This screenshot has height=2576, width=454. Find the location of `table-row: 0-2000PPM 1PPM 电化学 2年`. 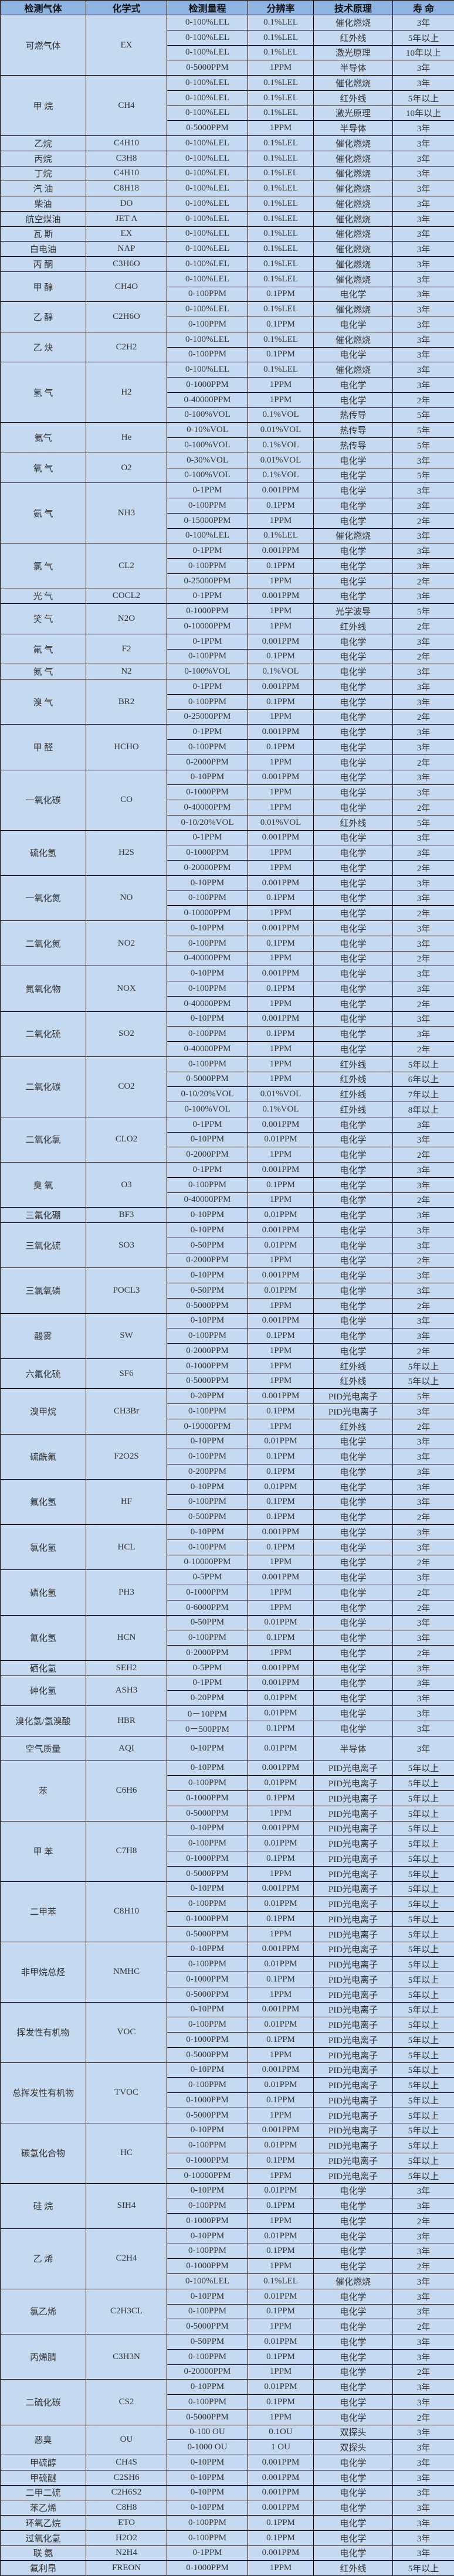

table-row: 0-2000PPM 1PPM 电化学 2年 is located at coordinates (227, 1155).